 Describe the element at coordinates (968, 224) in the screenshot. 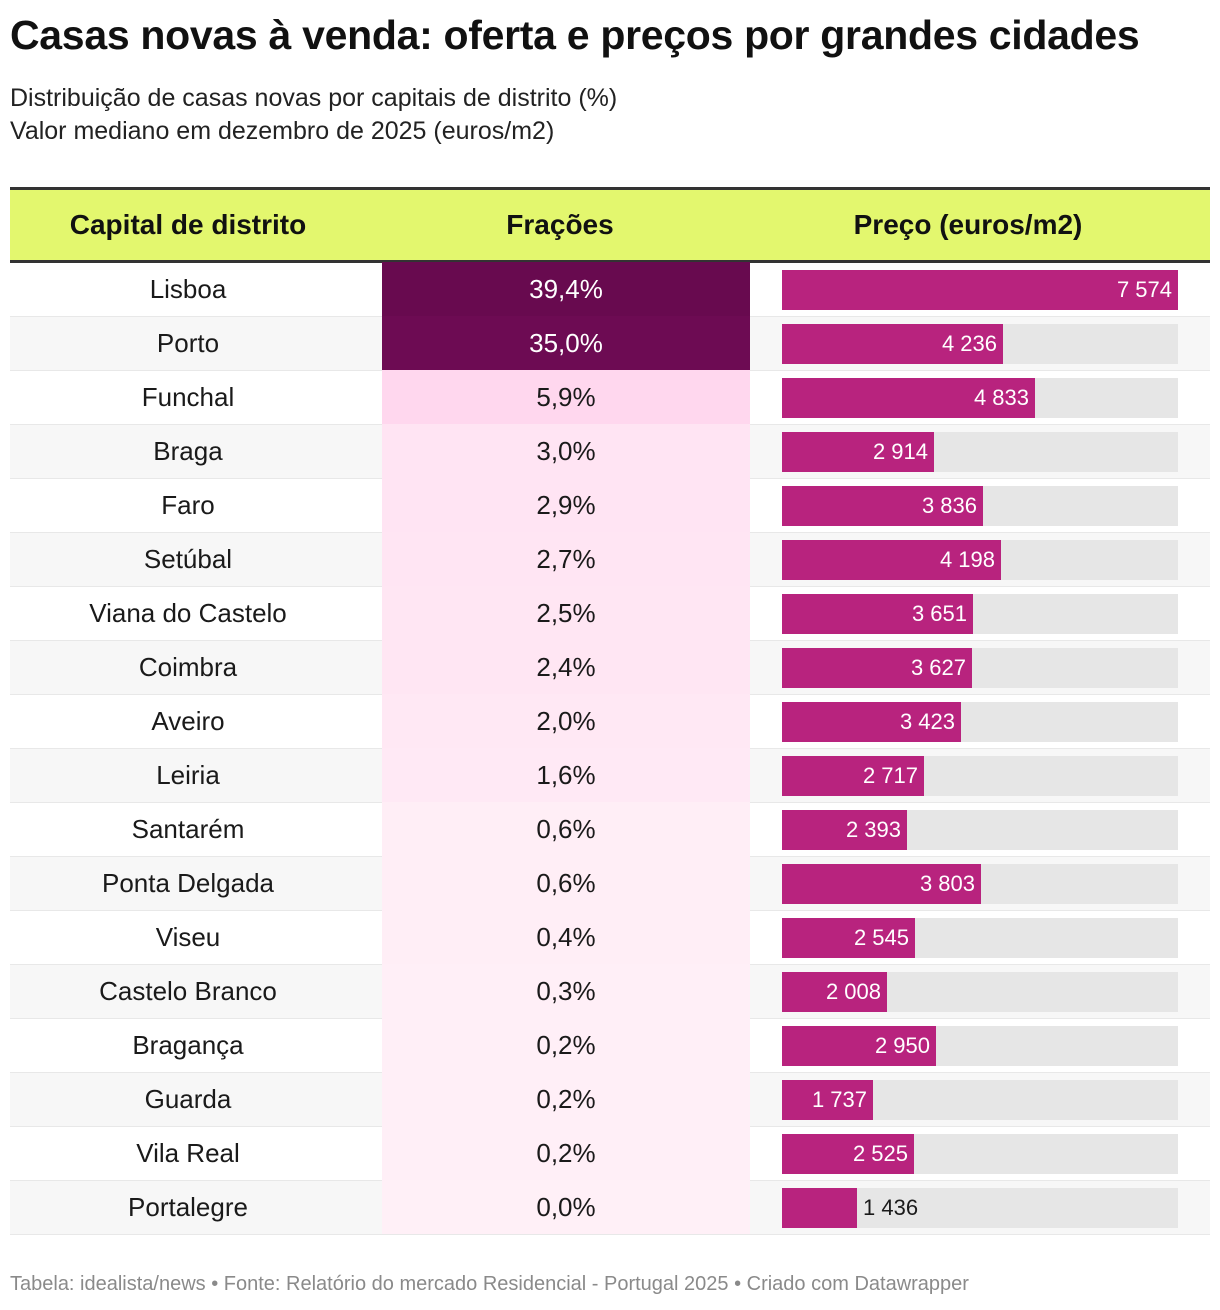

I see `column-header-price: Preço (euros/m2)` at that location.